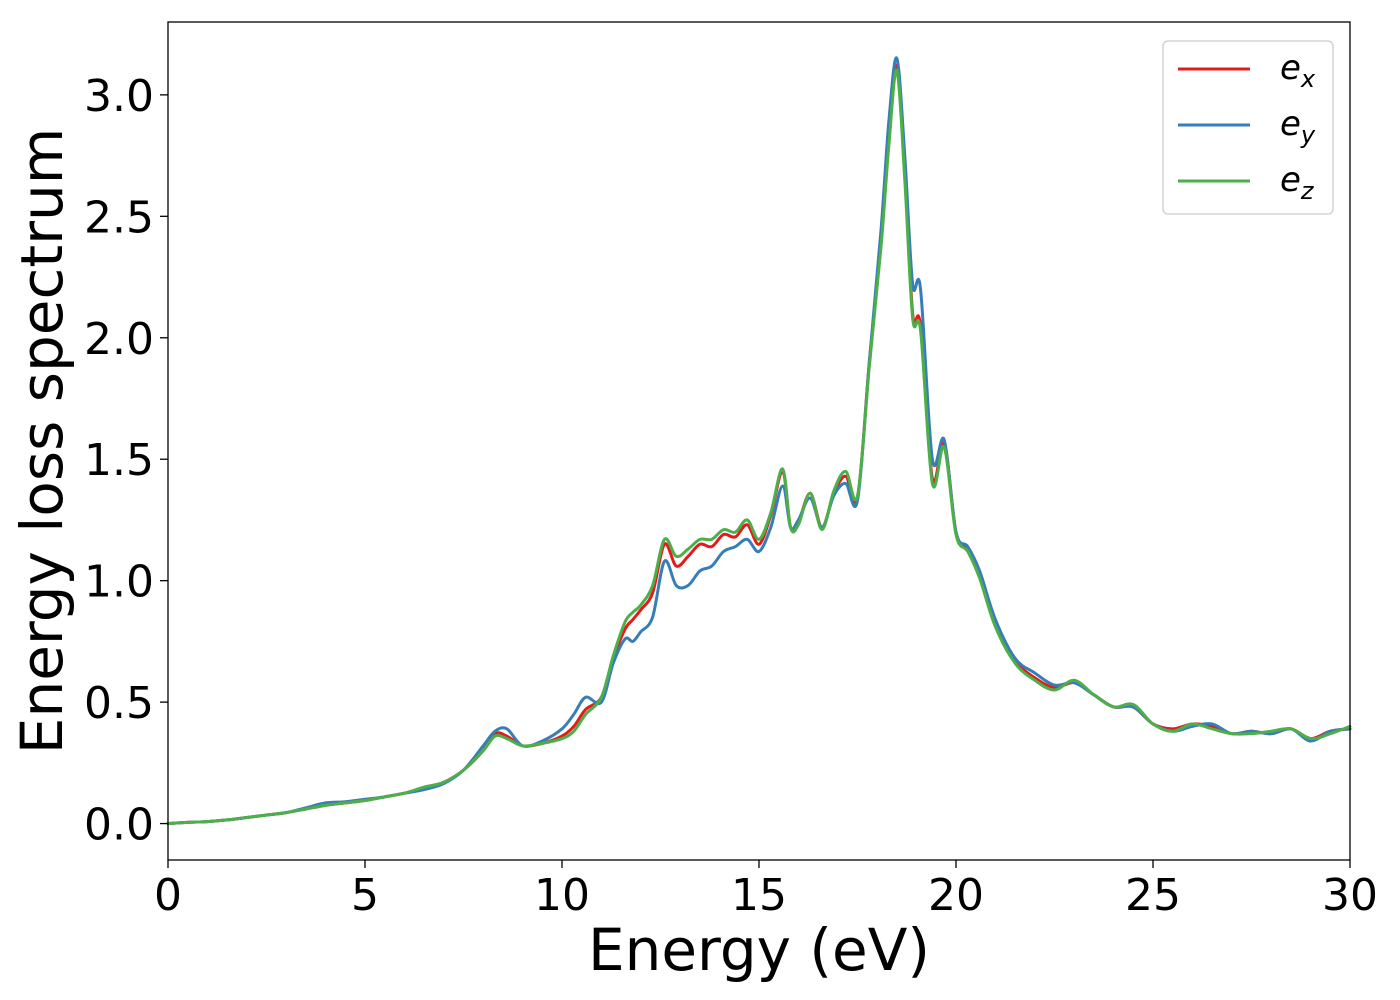  I want to click on x-axis-title: Energy (eV), so click(759, 950).